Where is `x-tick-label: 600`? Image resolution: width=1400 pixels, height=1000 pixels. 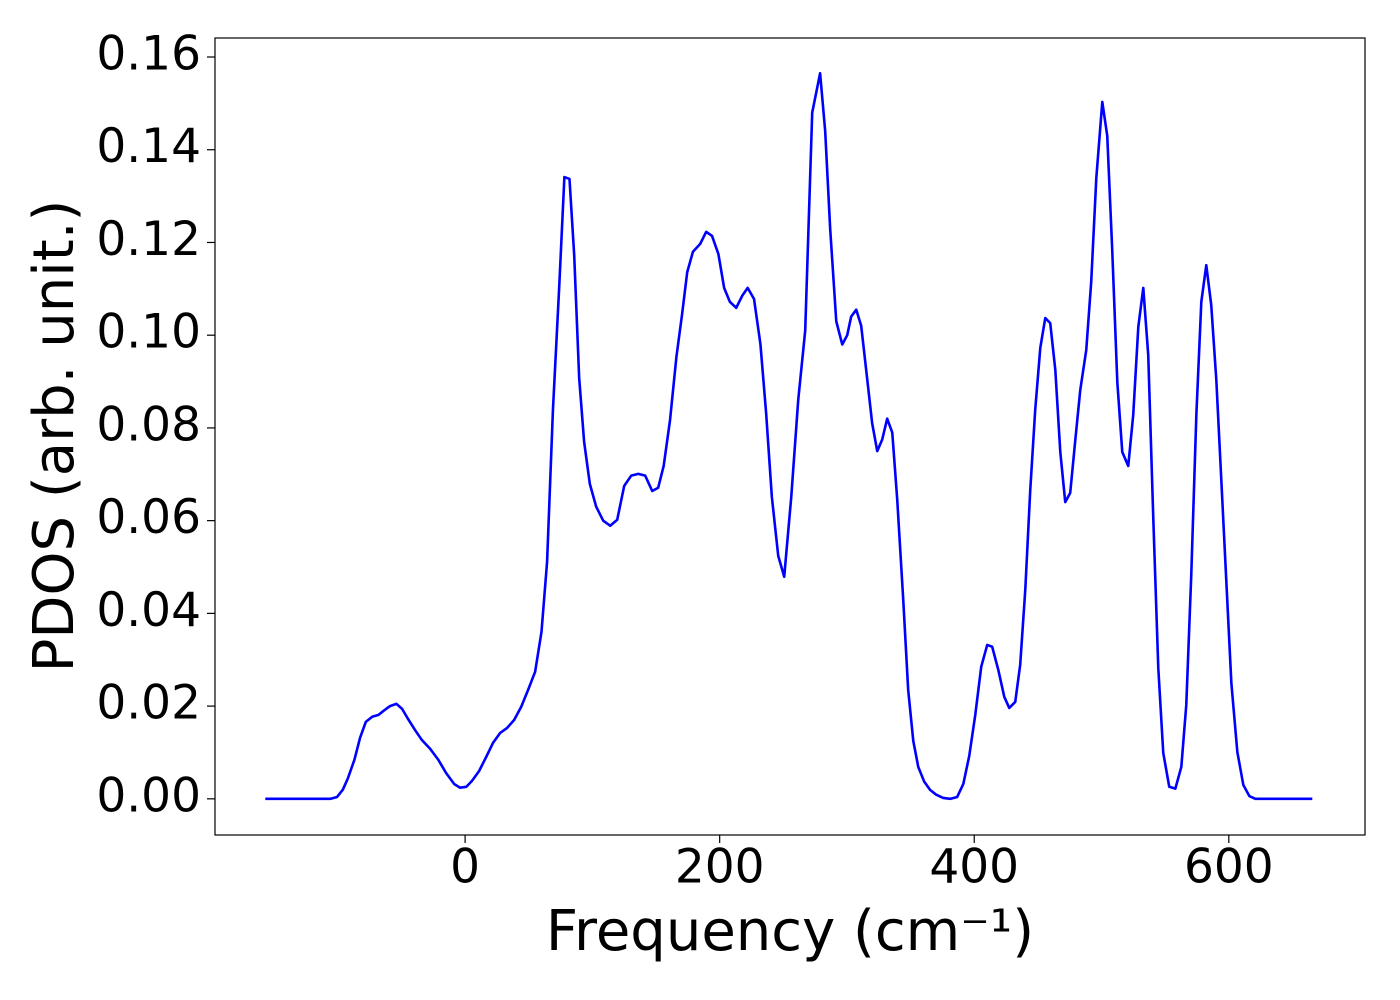 x-tick-label: 600 is located at coordinates (1229, 867).